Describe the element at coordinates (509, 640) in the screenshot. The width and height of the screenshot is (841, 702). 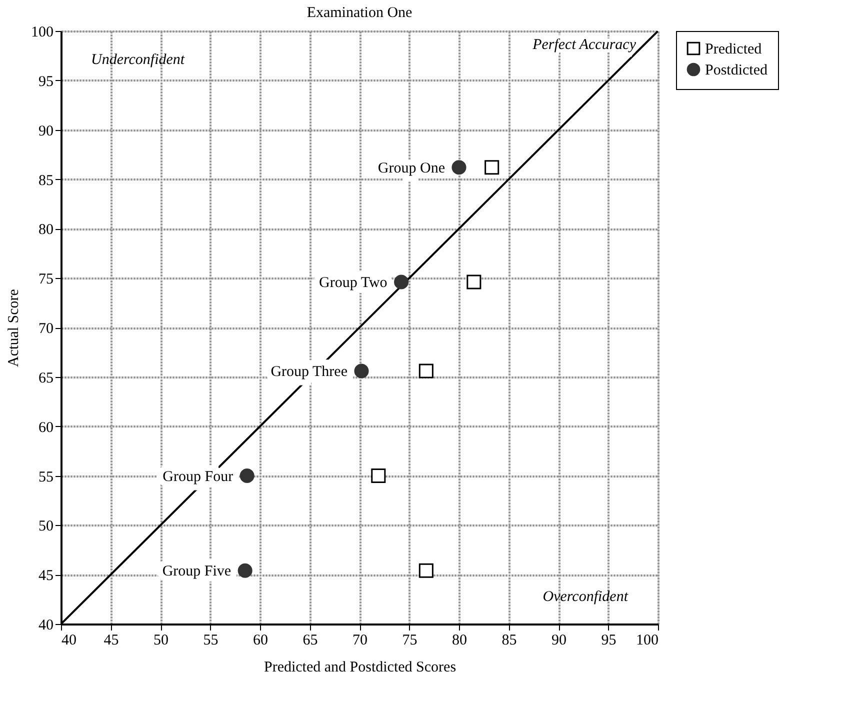
I see `x-tick-label: 85` at that location.